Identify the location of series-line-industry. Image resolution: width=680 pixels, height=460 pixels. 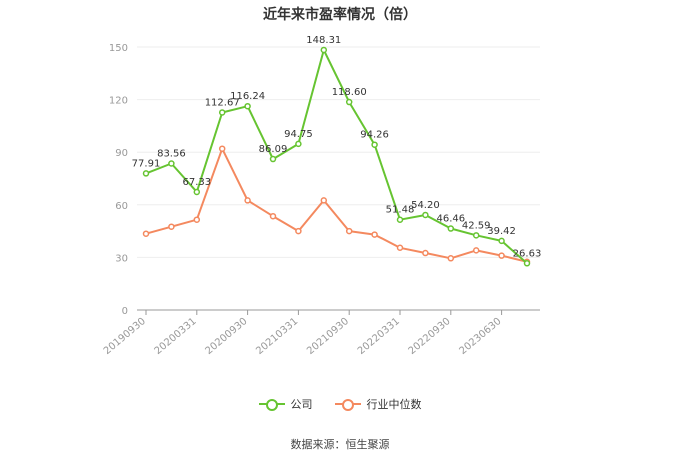
(336, 205).